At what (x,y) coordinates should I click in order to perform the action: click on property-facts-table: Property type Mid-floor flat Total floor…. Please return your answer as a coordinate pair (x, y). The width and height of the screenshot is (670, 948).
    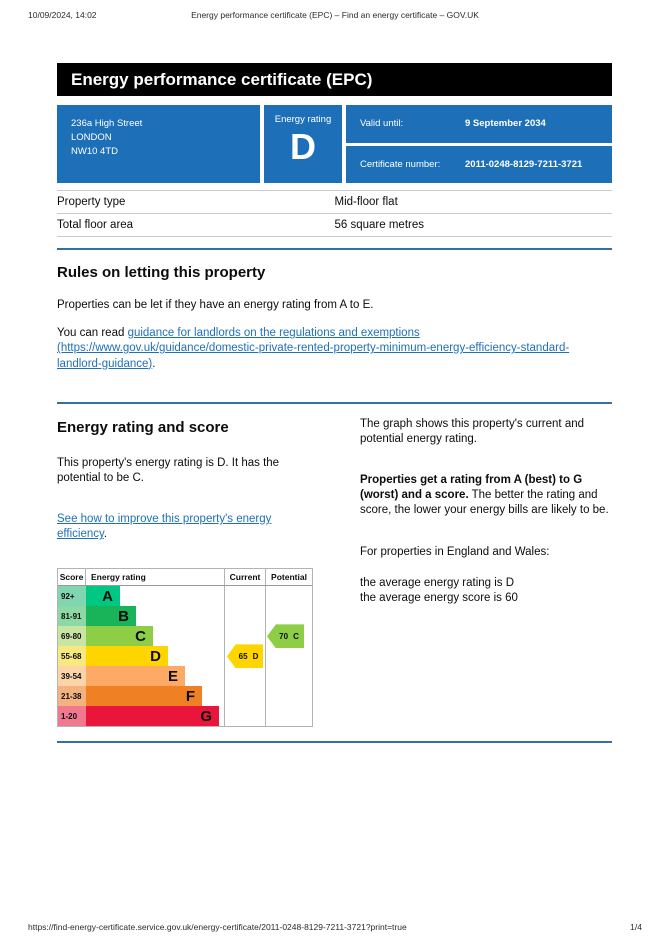
    Looking at the image, I should click on (334, 213).